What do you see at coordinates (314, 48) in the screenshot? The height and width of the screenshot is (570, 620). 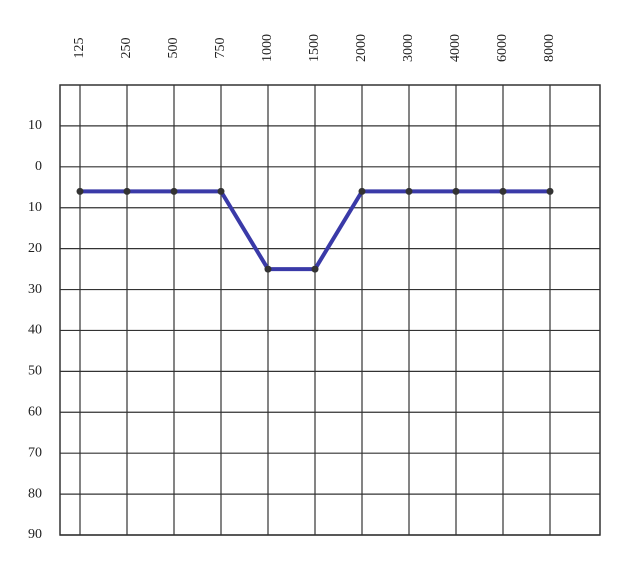 I see `x-tick-label: 1500` at bounding box center [314, 48].